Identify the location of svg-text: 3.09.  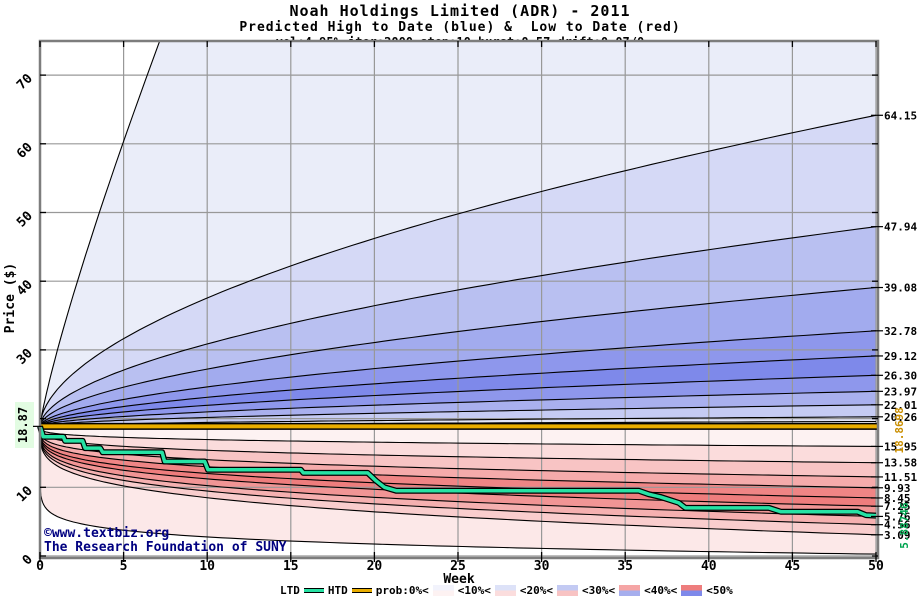
(897, 535).